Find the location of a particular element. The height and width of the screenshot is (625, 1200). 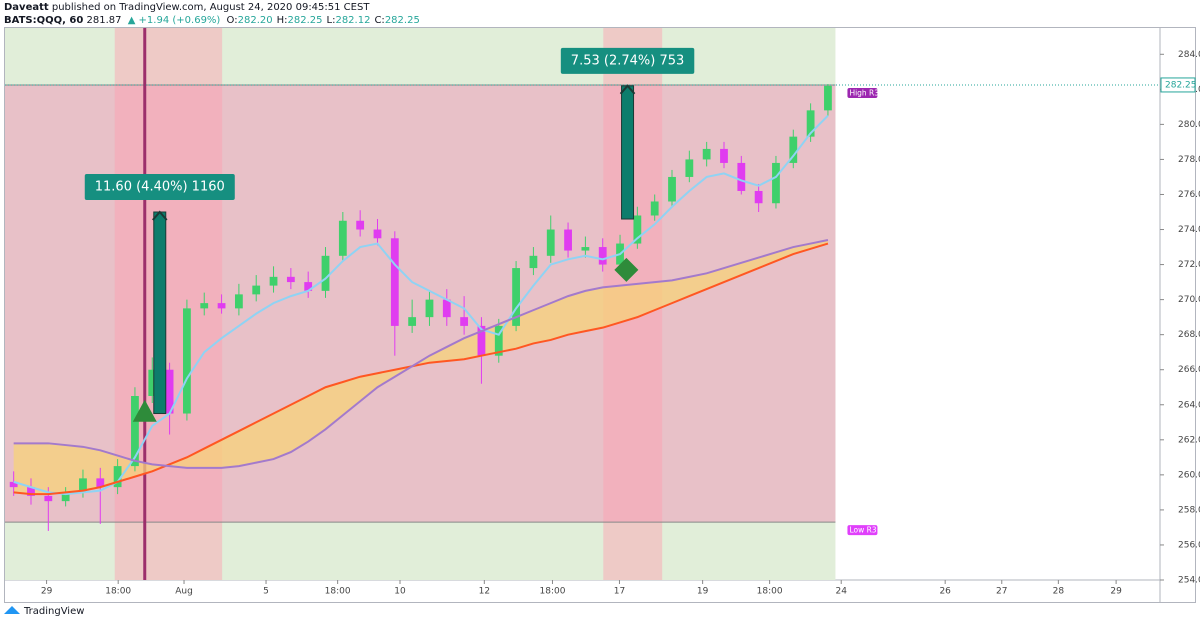

x-tick-label: 28 is located at coordinates (1059, 592).